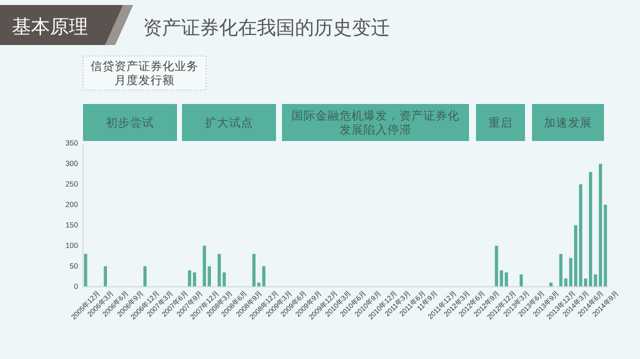 The height and width of the screenshot is (359, 640). I want to click on text: 加速发展, so click(568, 123).